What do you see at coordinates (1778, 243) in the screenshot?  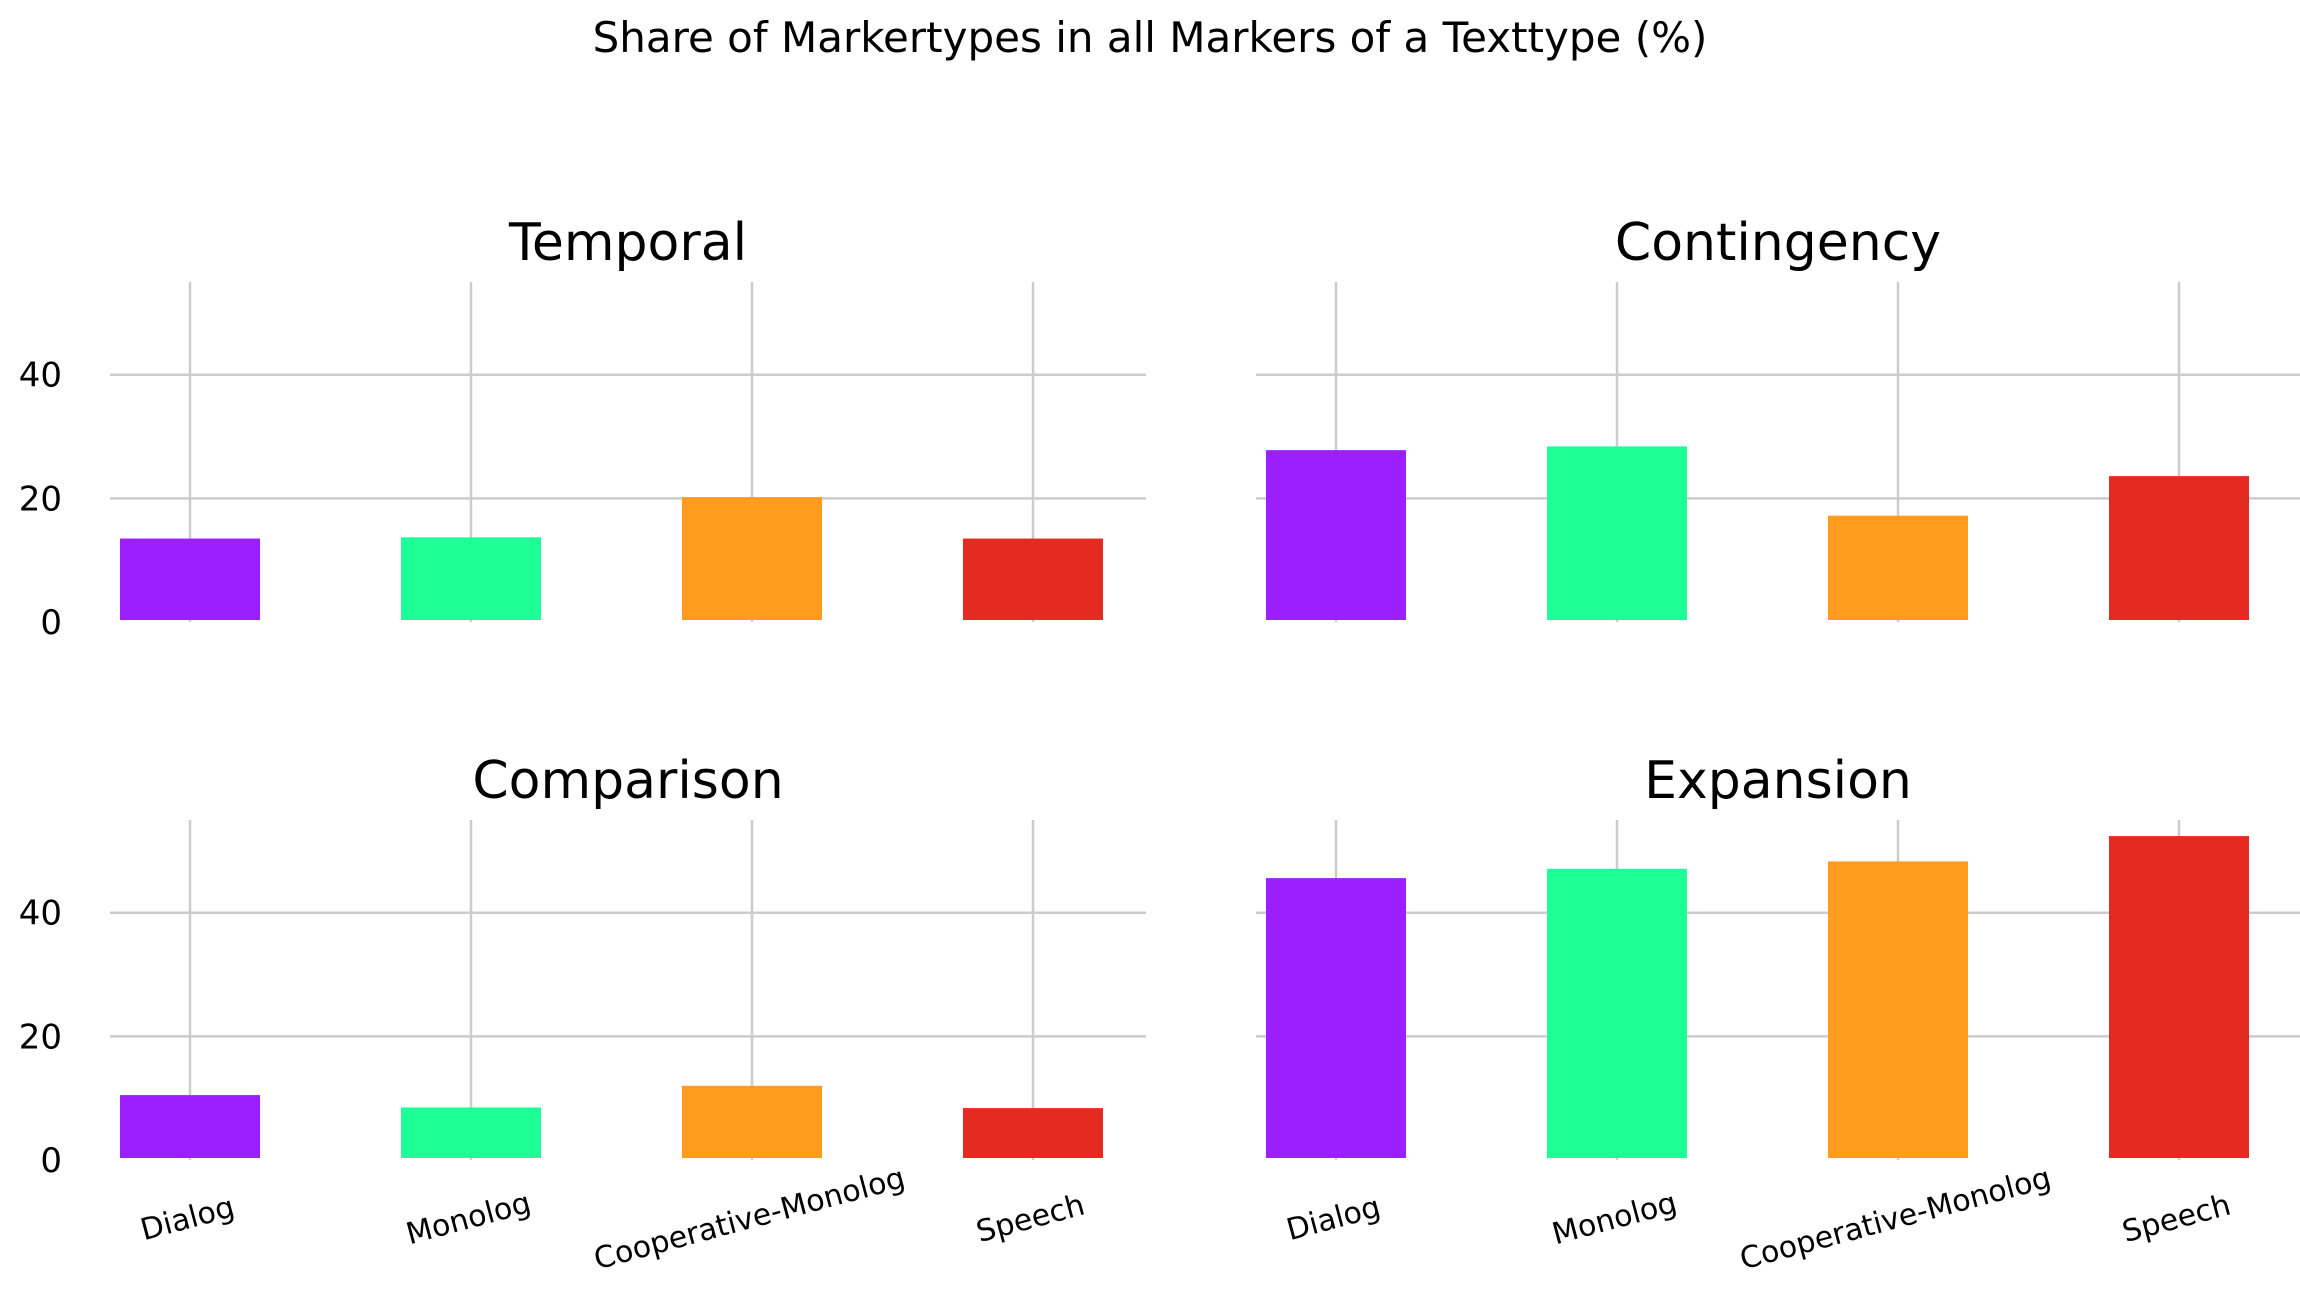 I see `subplot-title: Contingency` at bounding box center [1778, 243].